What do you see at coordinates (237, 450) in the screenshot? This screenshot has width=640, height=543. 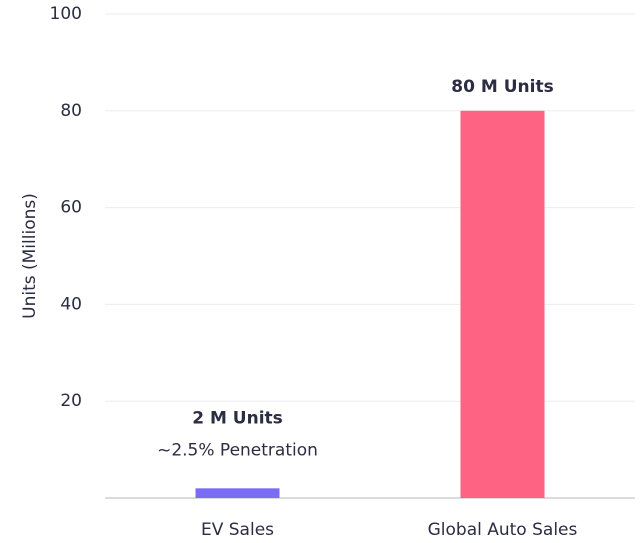 I see `annotation: ~2.5% Penetration` at bounding box center [237, 450].